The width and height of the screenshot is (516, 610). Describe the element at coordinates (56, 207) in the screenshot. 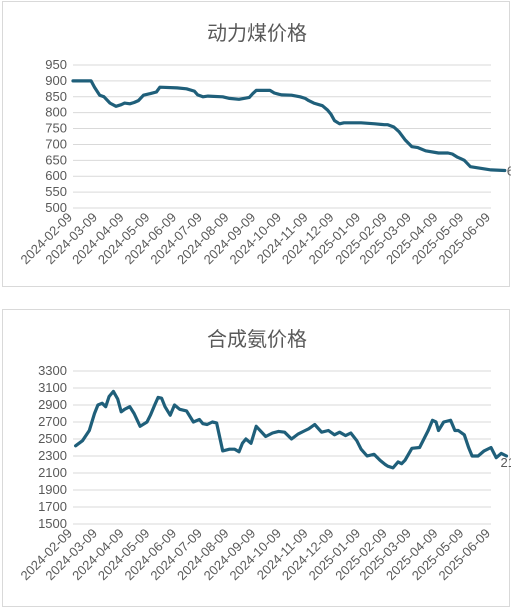

I see `y-tick-label: 500` at that location.